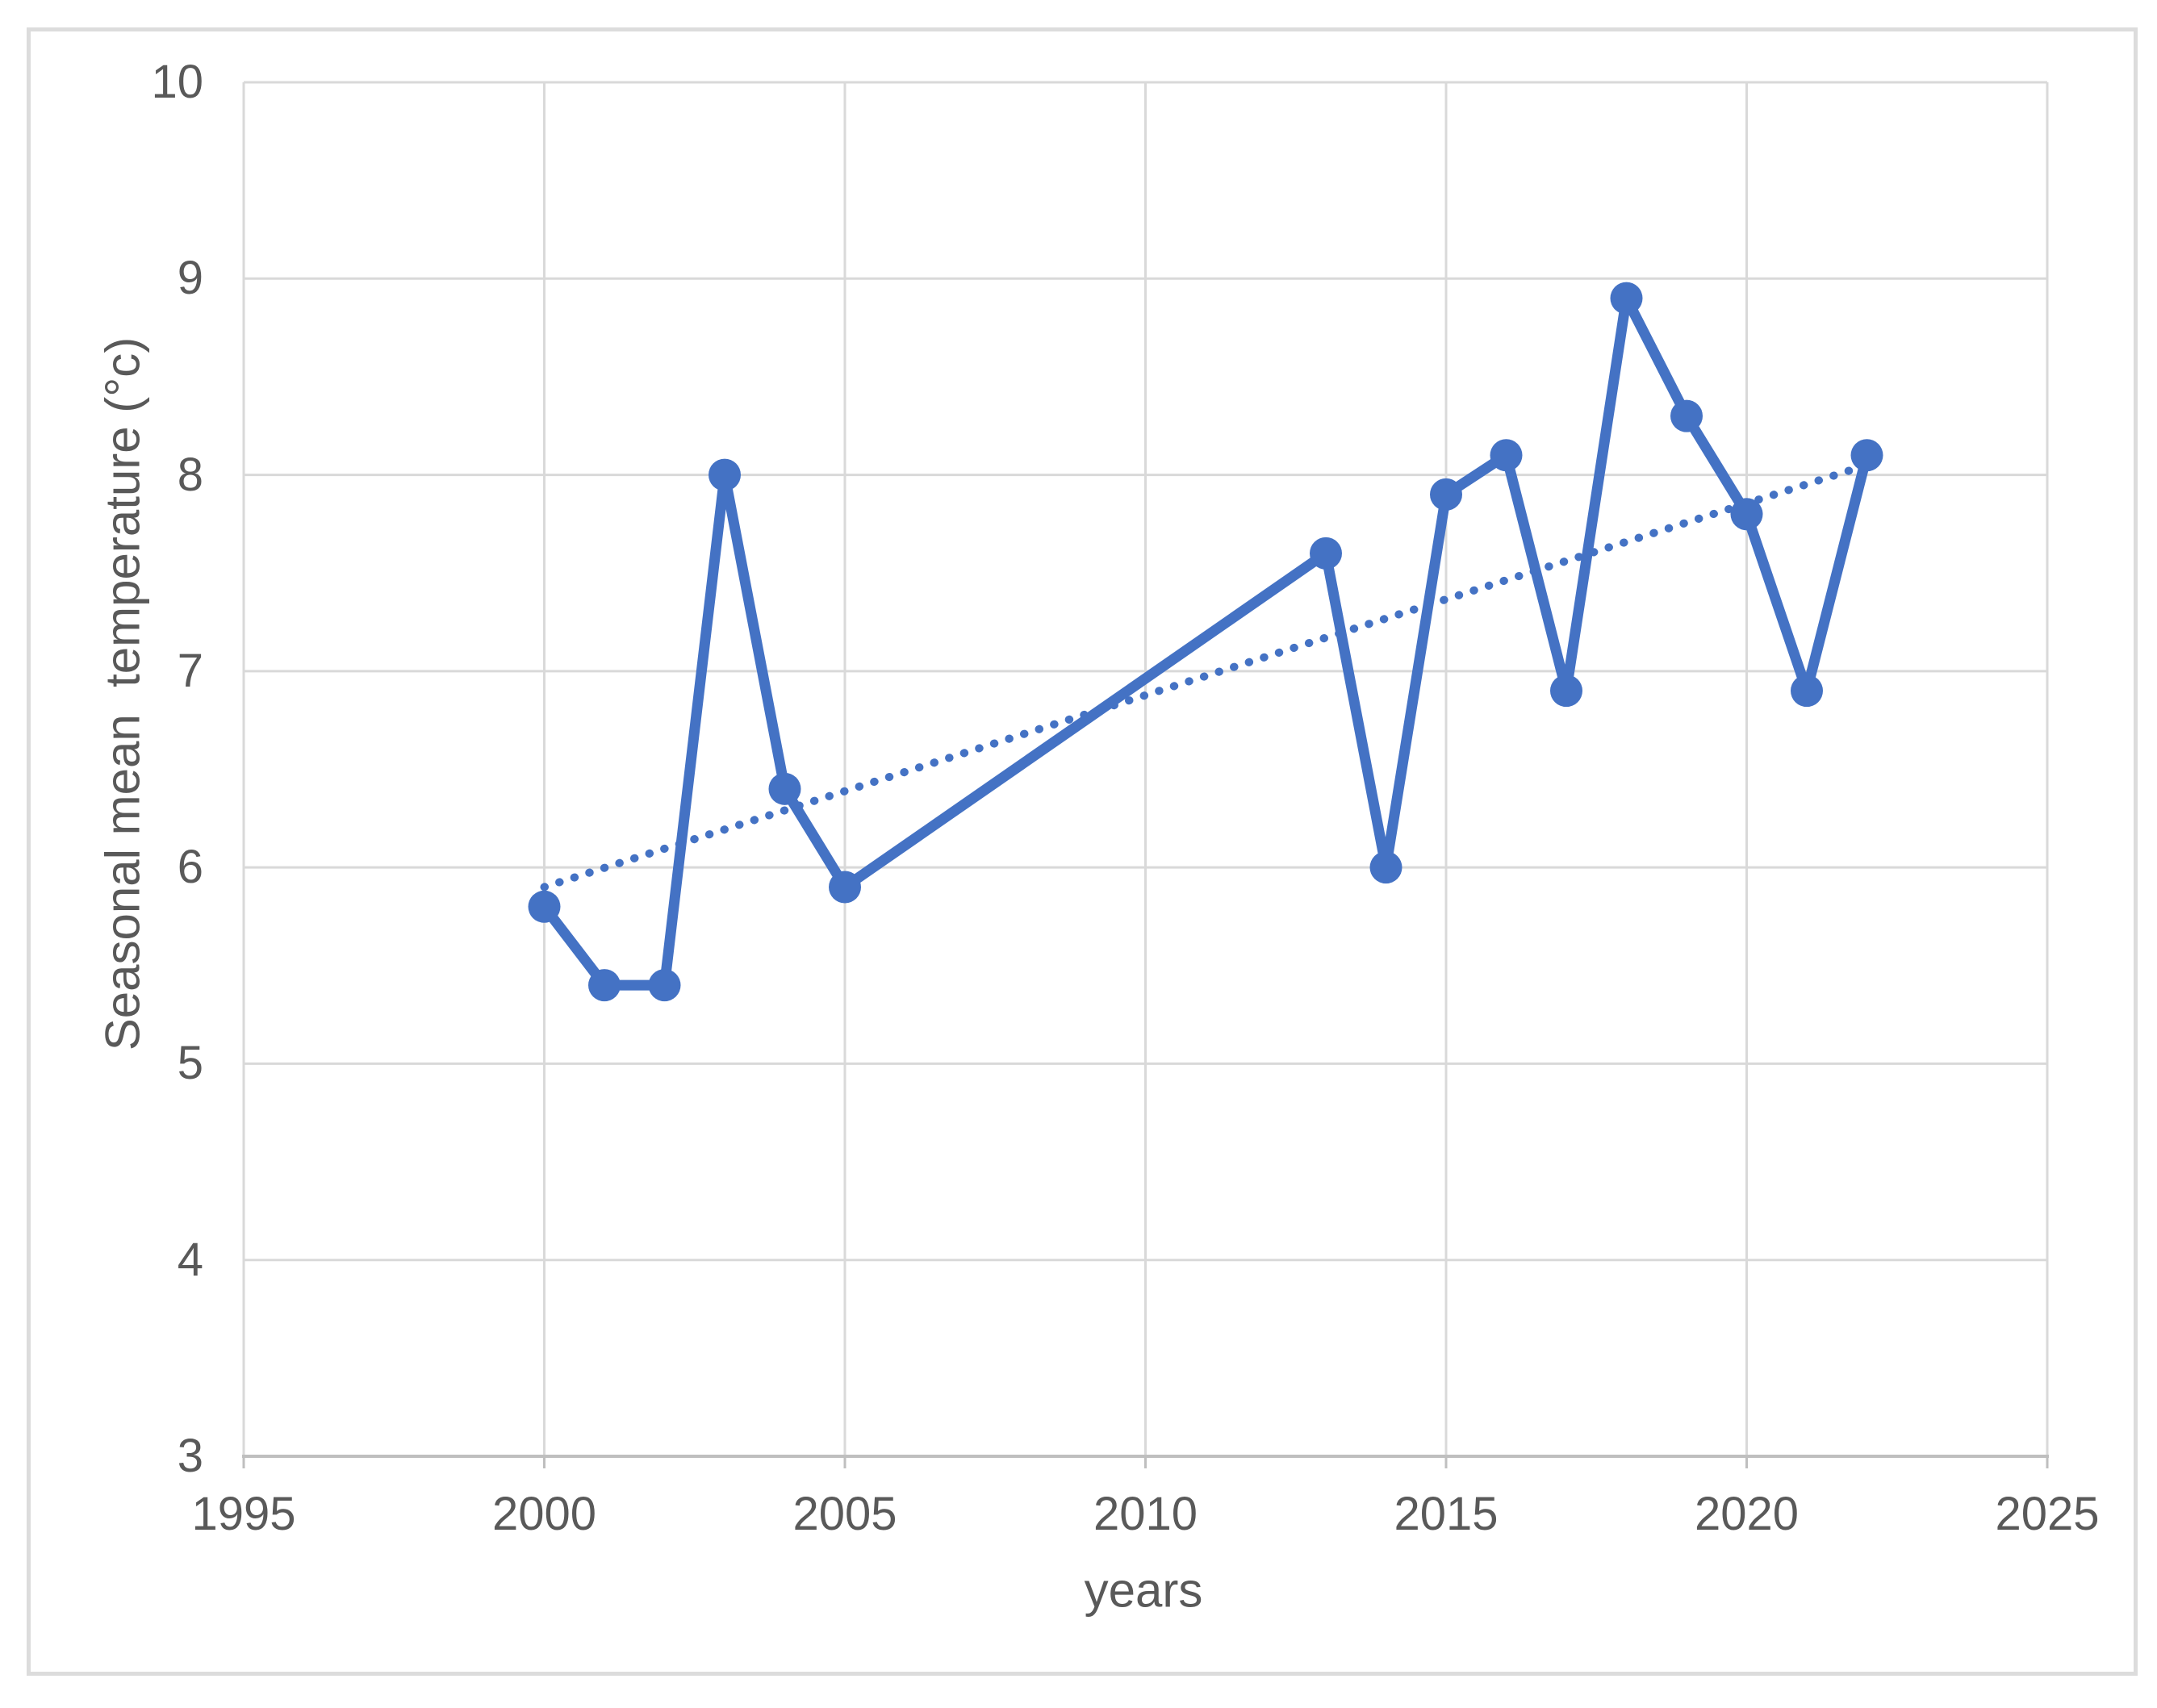  What do you see at coordinates (190, 670) in the screenshot?
I see `y-tick-label: 7` at bounding box center [190, 670].